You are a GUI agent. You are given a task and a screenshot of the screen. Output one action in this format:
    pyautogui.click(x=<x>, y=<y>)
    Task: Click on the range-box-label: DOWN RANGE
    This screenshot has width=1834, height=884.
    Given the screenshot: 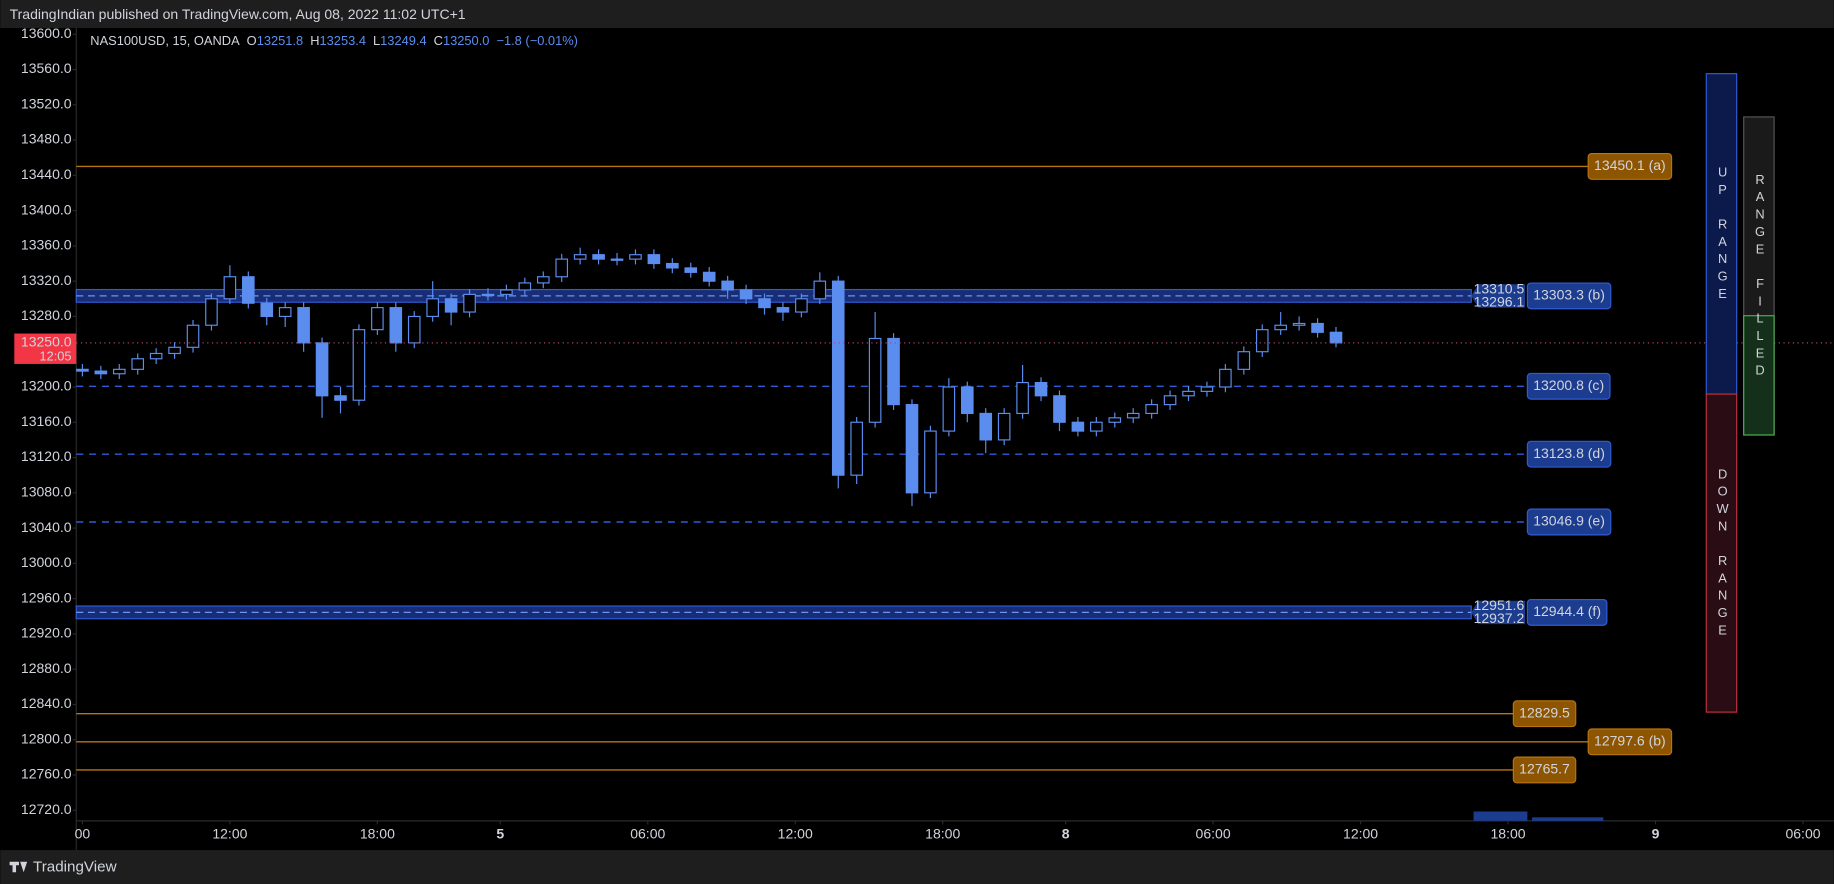 What is the action you would take?
    pyautogui.click(x=1722, y=552)
    